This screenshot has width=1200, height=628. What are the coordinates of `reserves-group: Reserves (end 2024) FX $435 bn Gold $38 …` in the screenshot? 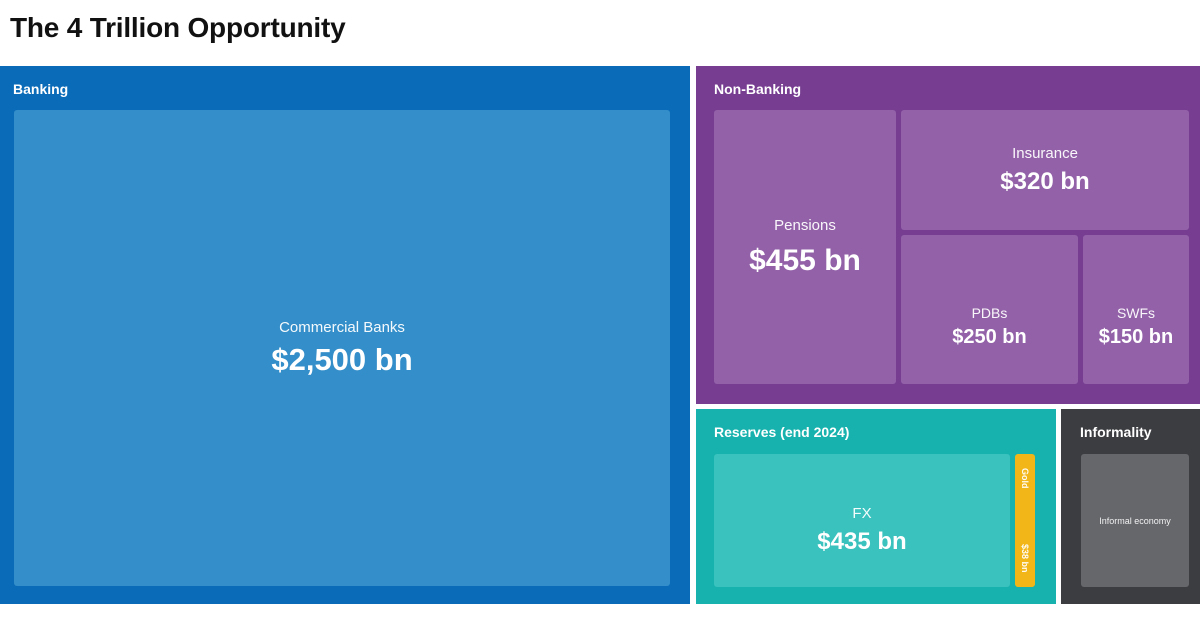 It's located at (876, 506).